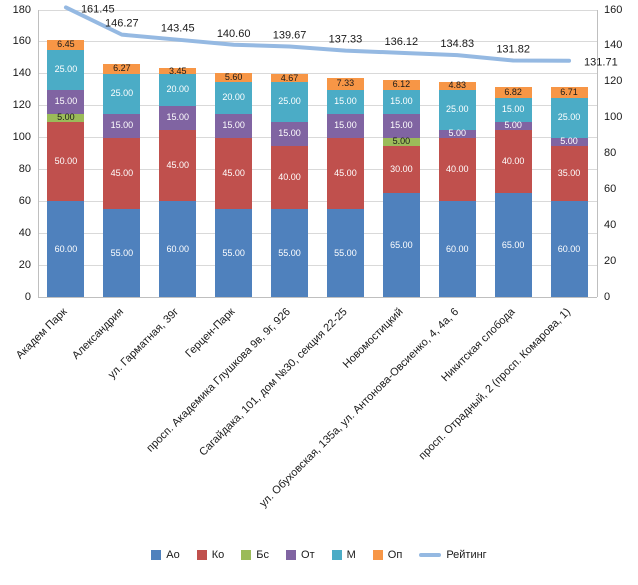 This screenshot has height=585, width=638. I want to click on bar-segment-label: 6.27, so click(122, 68).